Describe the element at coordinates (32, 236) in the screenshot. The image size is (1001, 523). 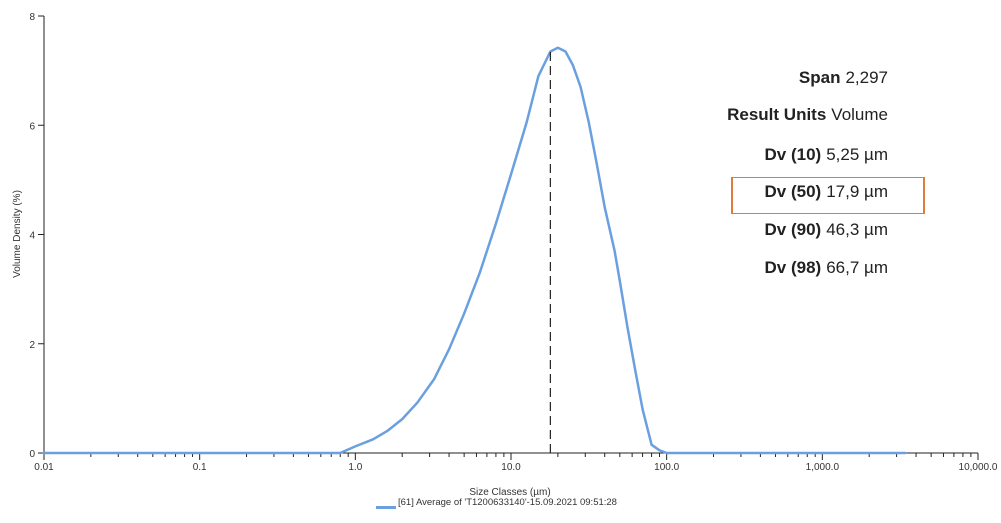
I see `y-tick-label: 4` at that location.